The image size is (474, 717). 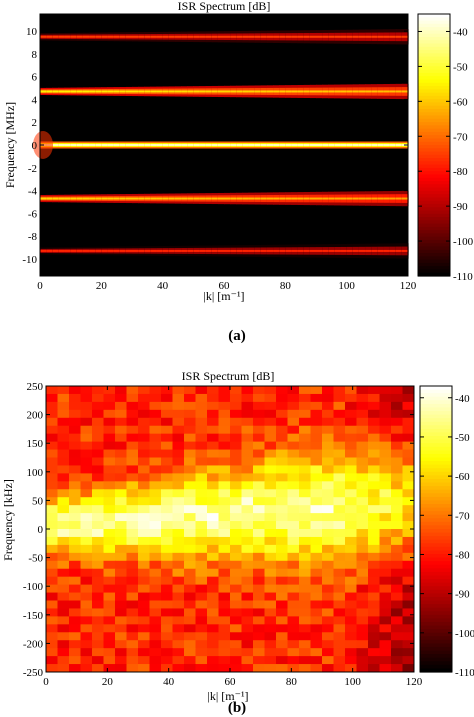 I want to click on caption-a: (a), so click(x=237, y=336).